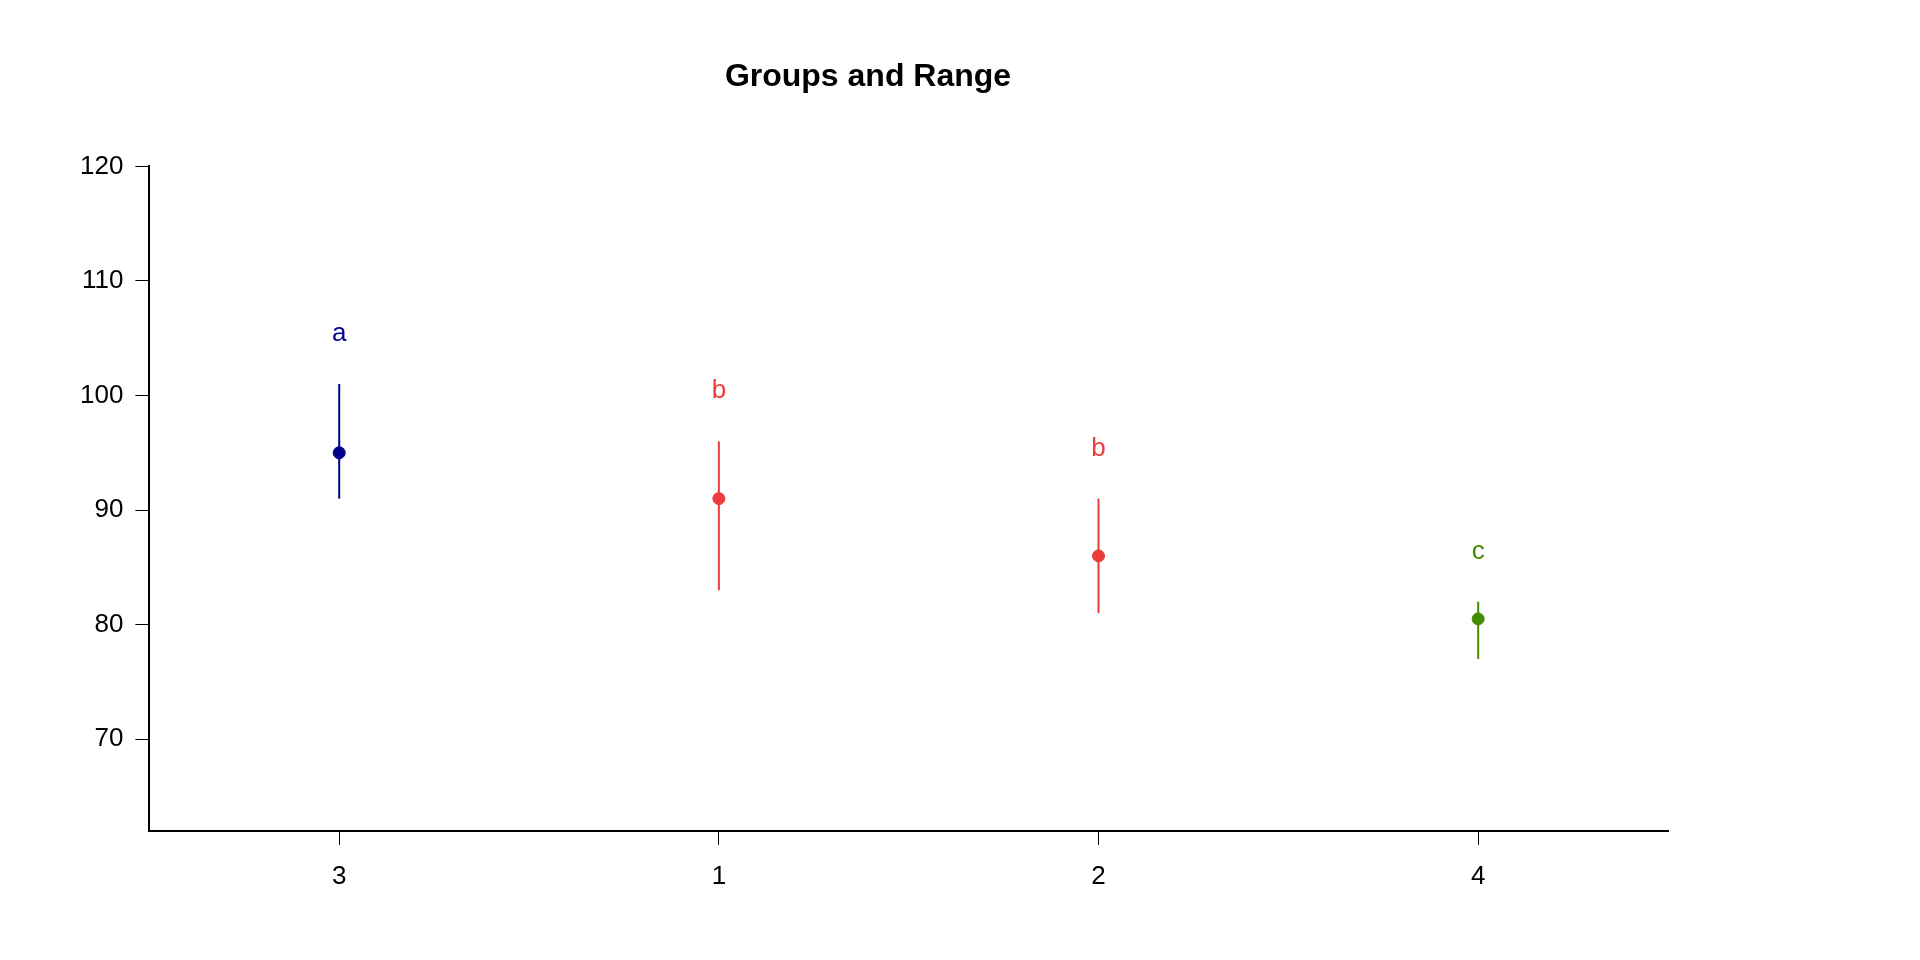 This screenshot has width=1920, height=960. I want to click on chart-title: Groups and Range, so click(868, 75).